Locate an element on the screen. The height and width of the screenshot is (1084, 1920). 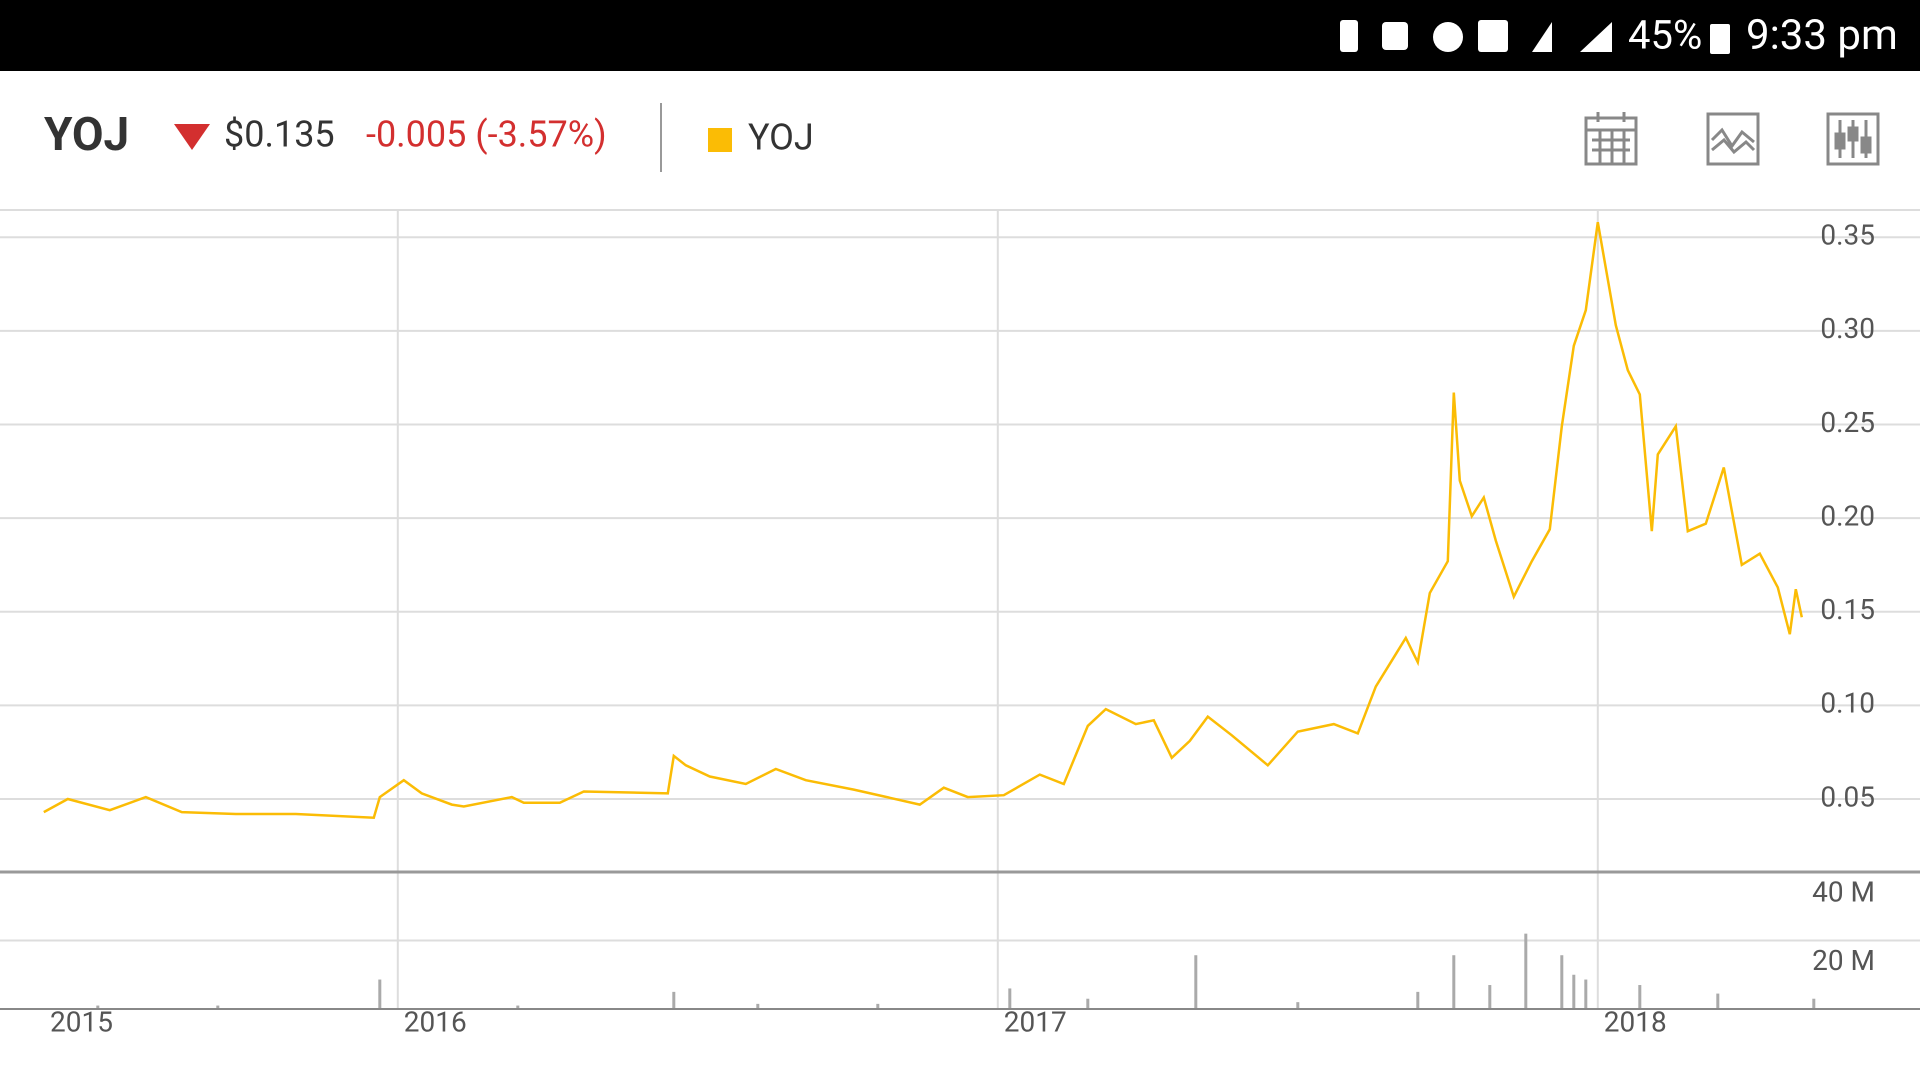
x-tick-label: 2015 is located at coordinates (81, 1021).